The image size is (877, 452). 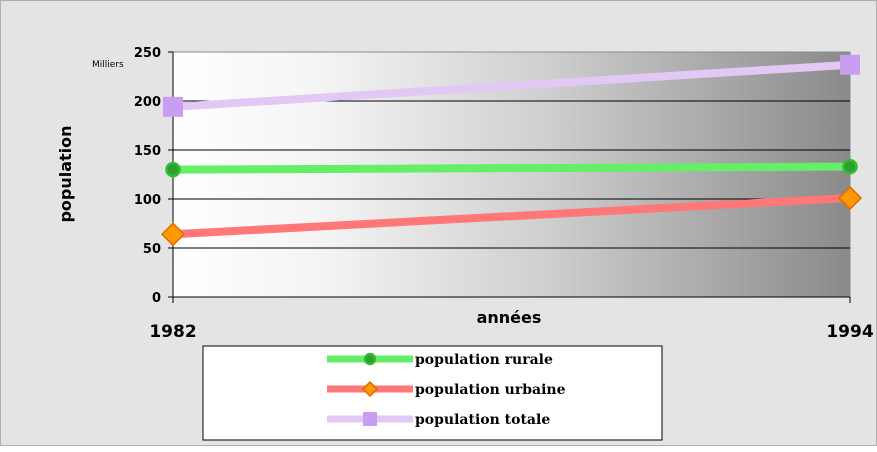 What do you see at coordinates (147, 102) in the screenshot?
I see `y-tick-label: 200` at bounding box center [147, 102].